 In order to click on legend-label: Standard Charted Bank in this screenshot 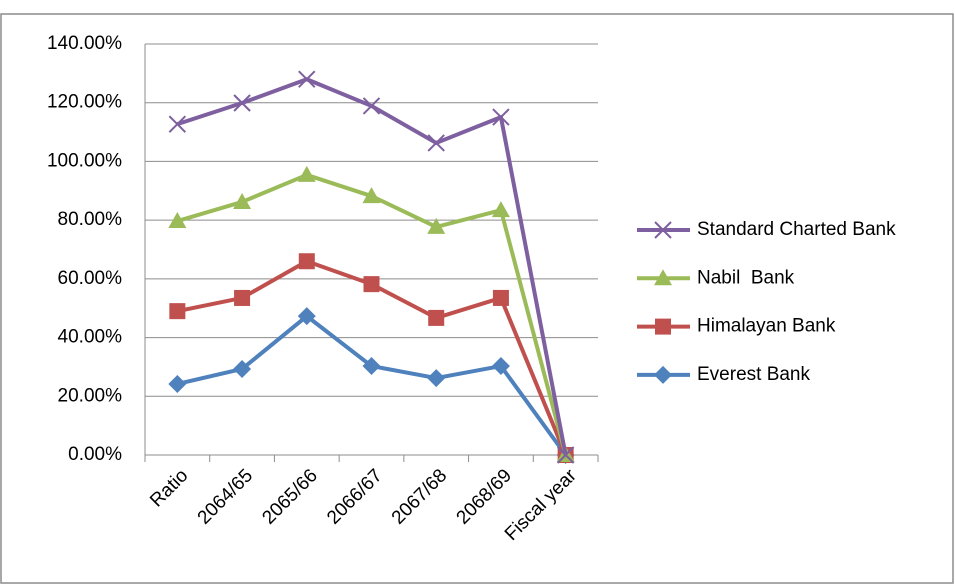, I will do `click(796, 229)`.